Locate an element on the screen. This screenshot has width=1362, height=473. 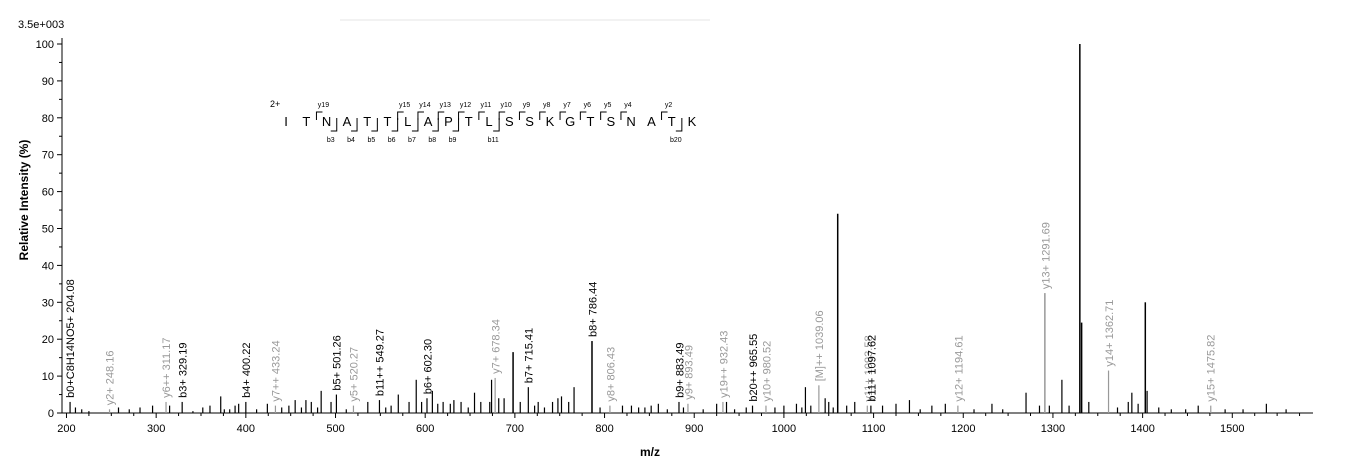
peak-label: b6+ 602.30 is located at coordinates (428, 366).